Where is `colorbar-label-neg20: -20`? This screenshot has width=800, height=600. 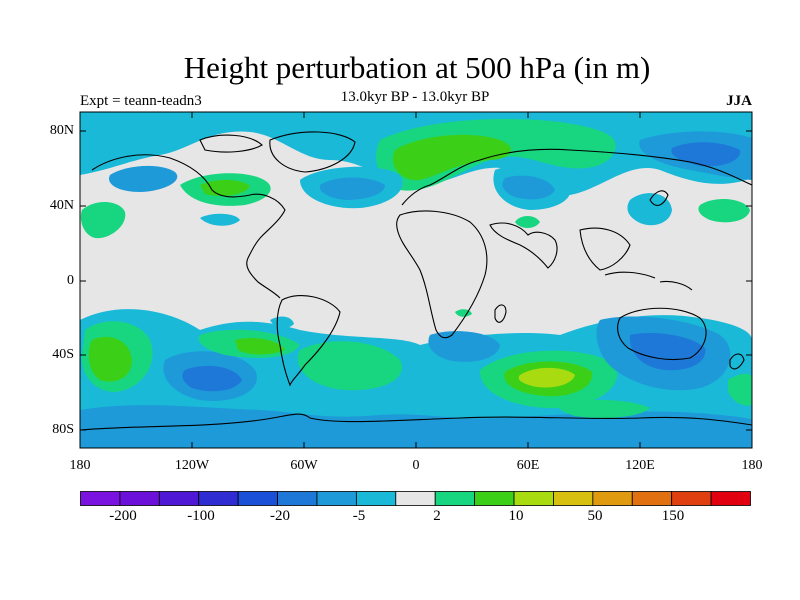 colorbar-label-neg20: -20 is located at coordinates (280, 516).